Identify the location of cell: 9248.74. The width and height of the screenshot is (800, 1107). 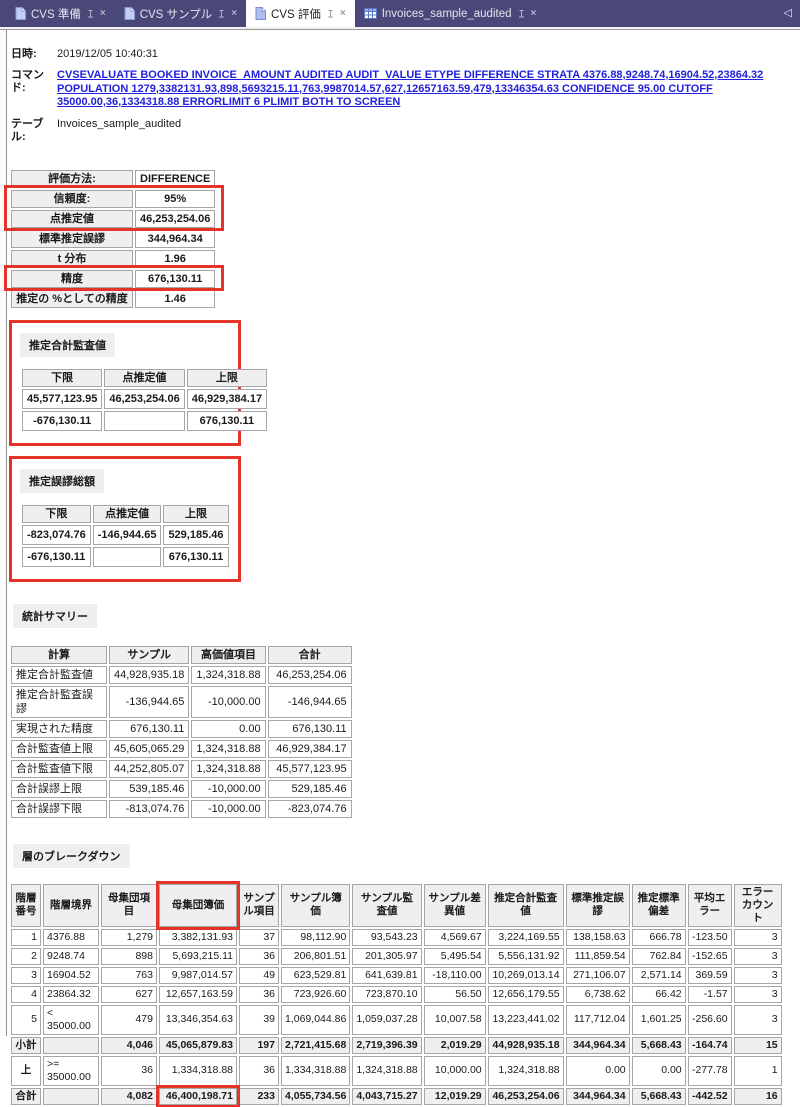
(71, 956).